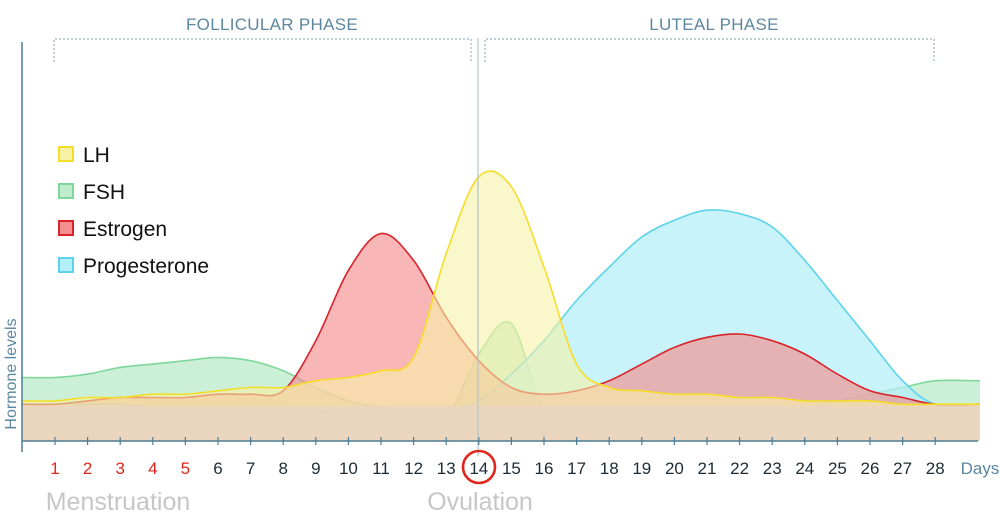  What do you see at coordinates (217, 468) in the screenshot?
I see `x-tick-label-6: 6` at bounding box center [217, 468].